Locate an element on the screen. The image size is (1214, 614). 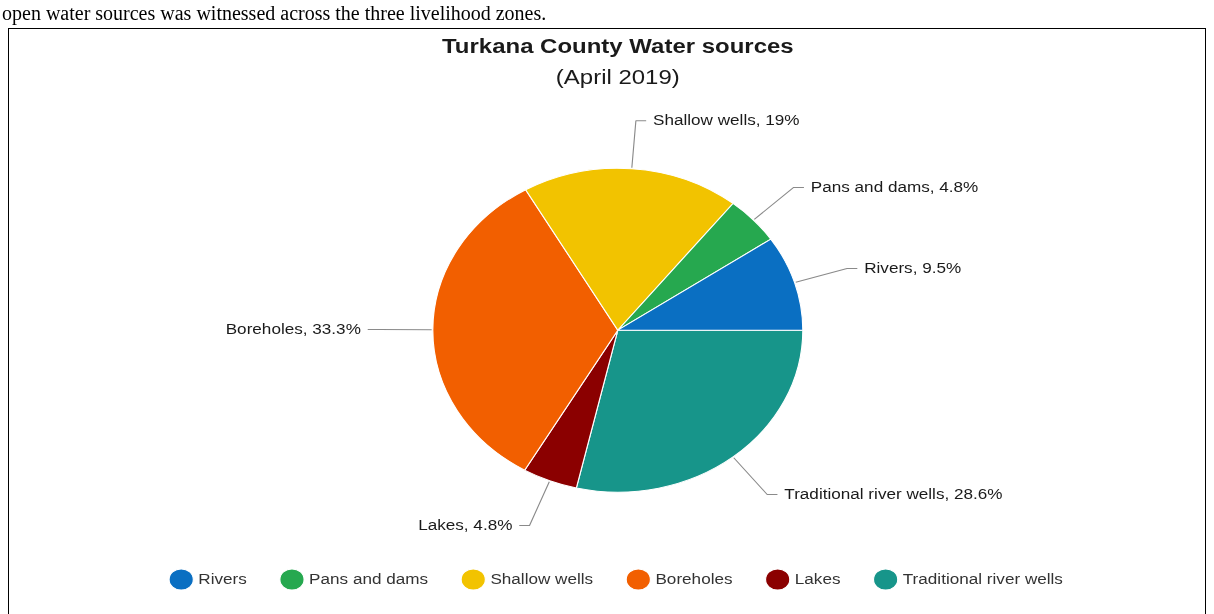
data-label: Traditional river wells, 28.6% is located at coordinates (893, 493).